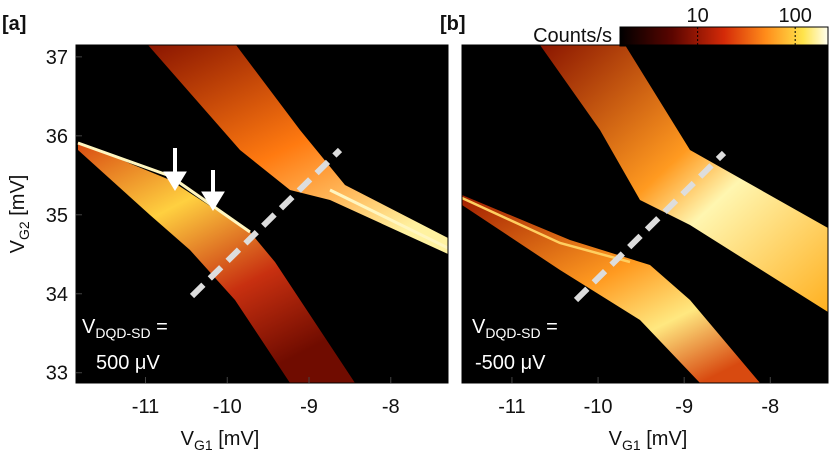  What do you see at coordinates (724, 36) in the screenshot?
I see `colorbar` at bounding box center [724, 36].